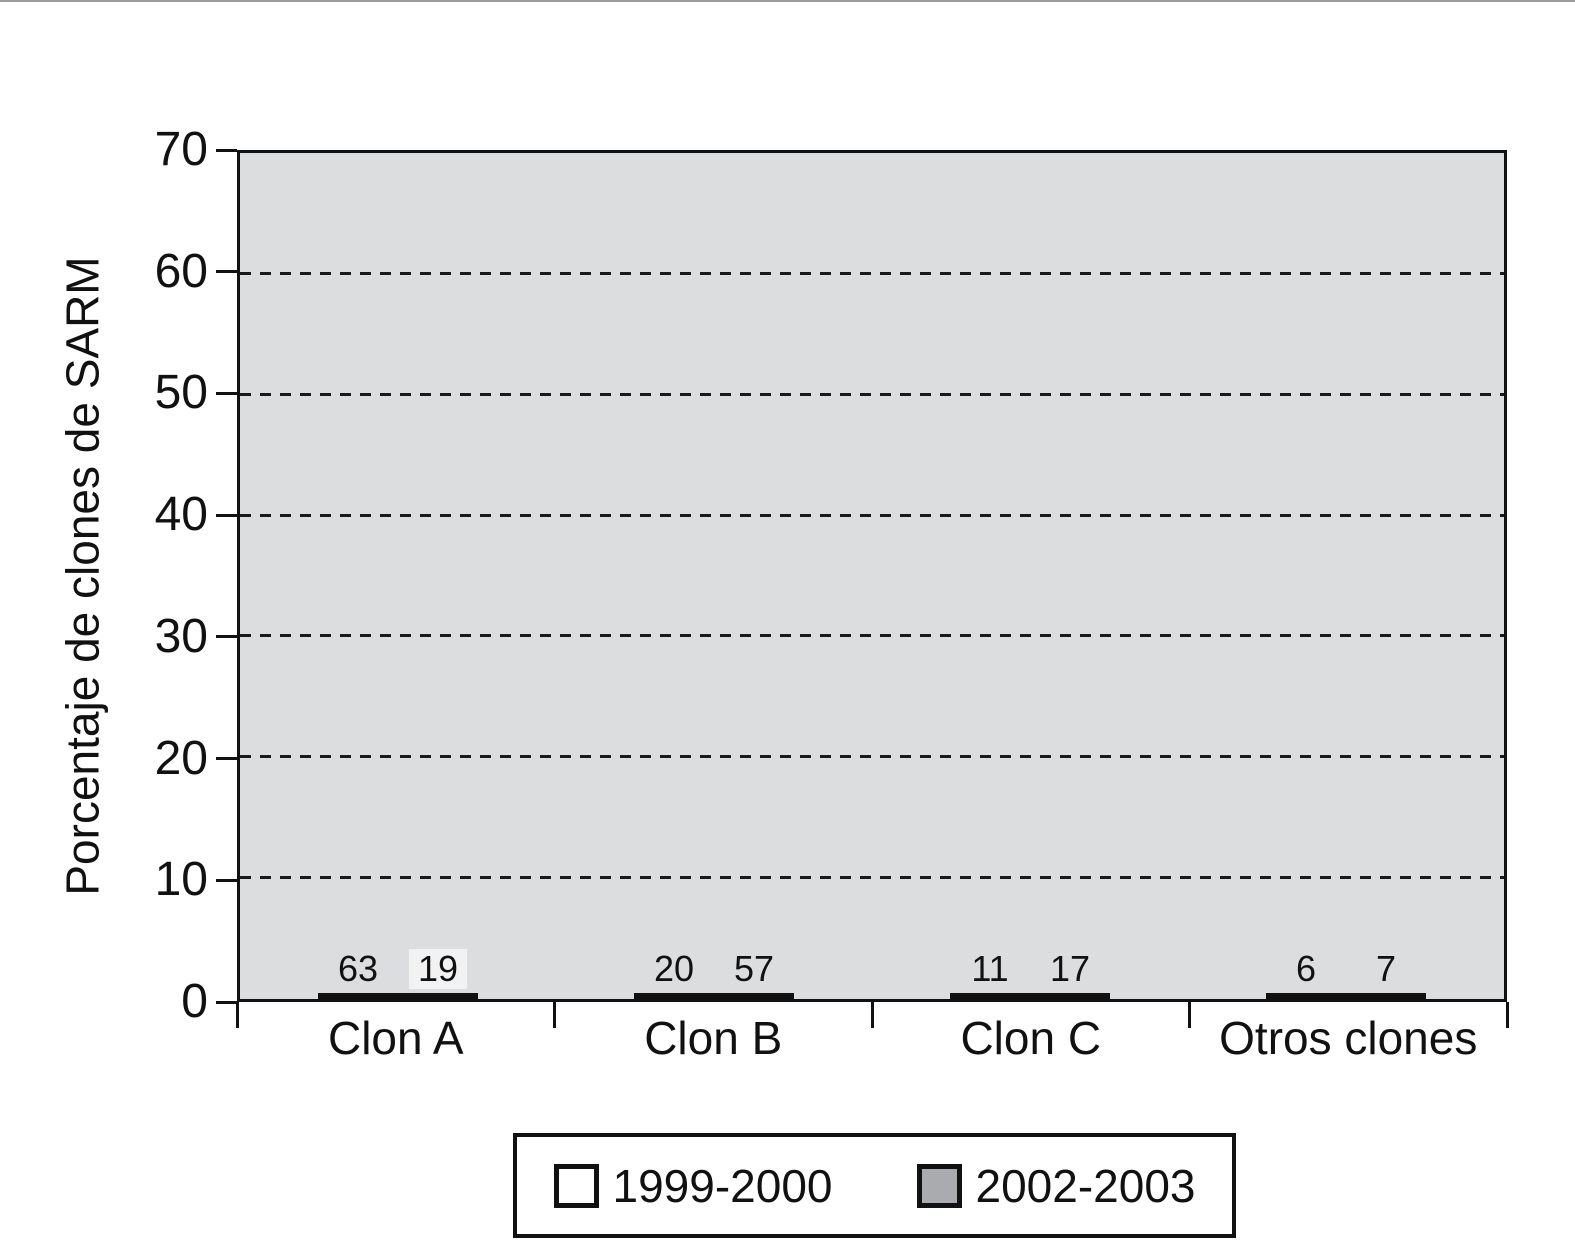 This screenshot has height=1243, width=1575. I want to click on x-label-clon-b: Clon B, so click(713, 1038).